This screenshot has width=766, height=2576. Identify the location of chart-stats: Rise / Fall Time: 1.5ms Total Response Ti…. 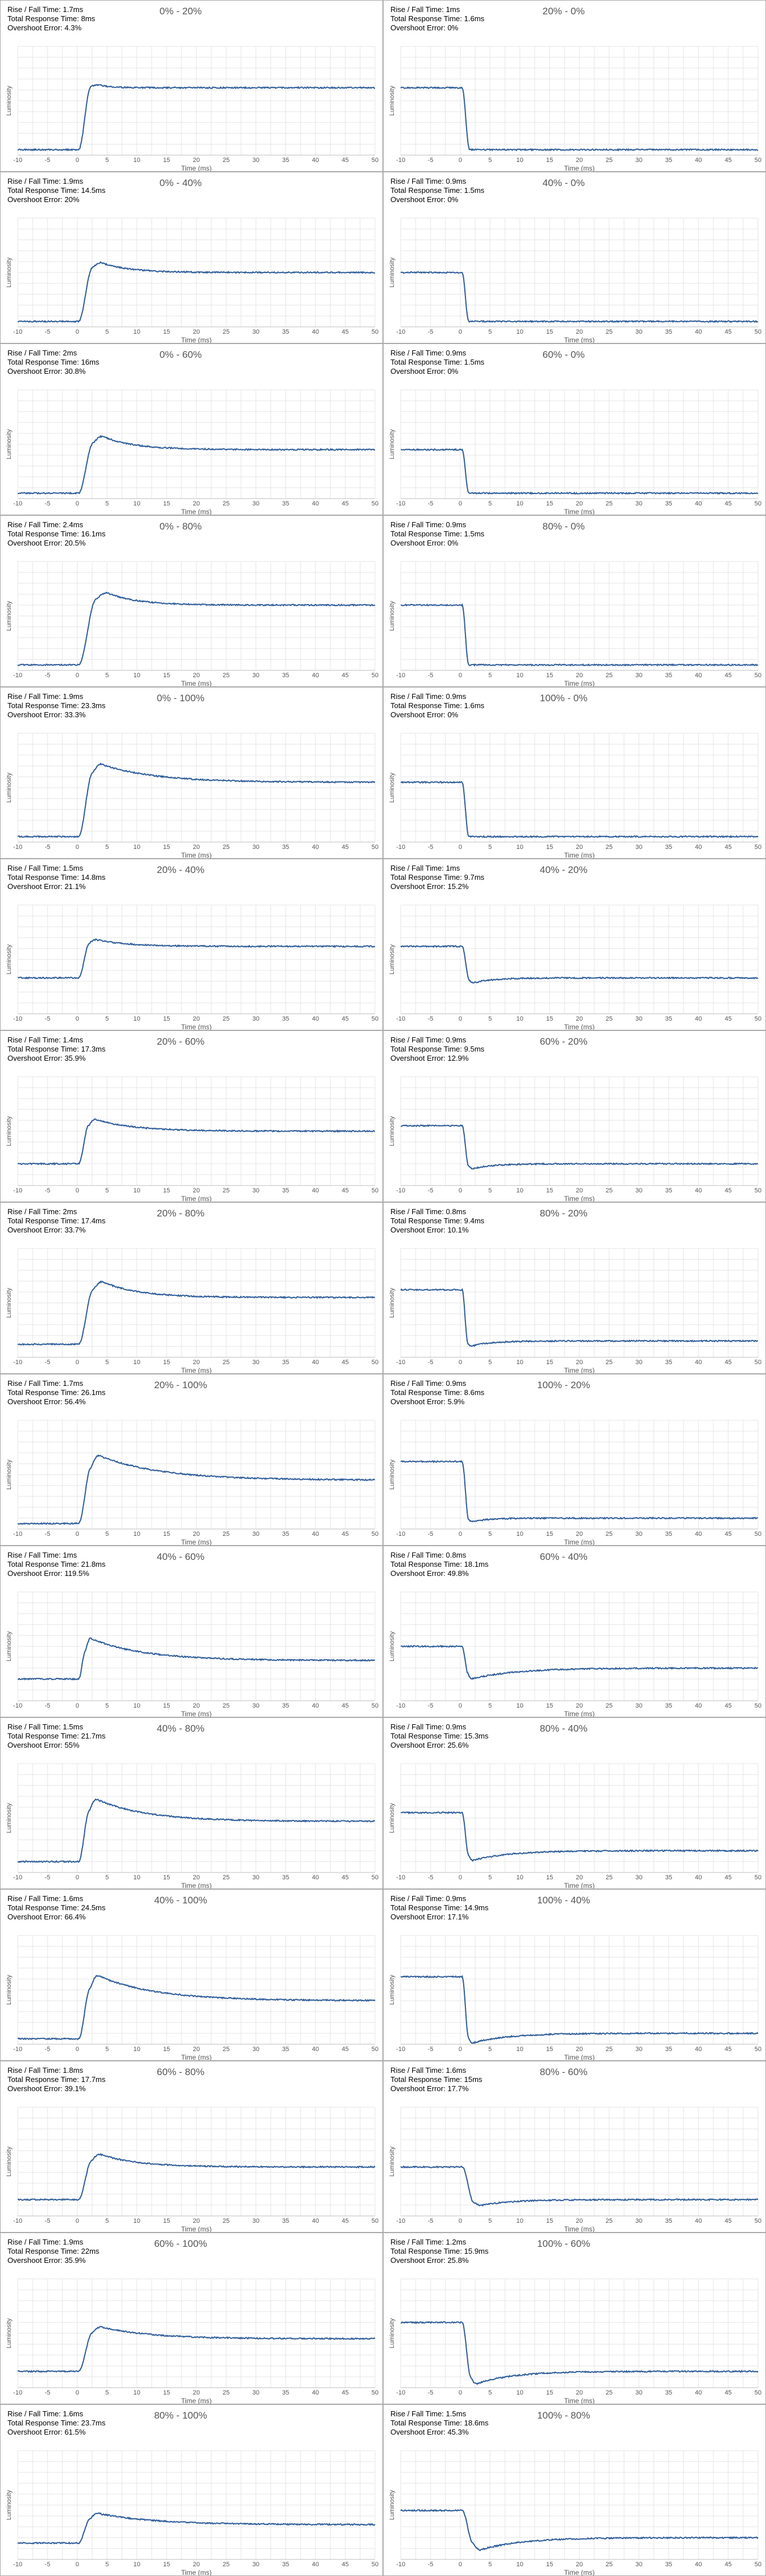
(56, 877).